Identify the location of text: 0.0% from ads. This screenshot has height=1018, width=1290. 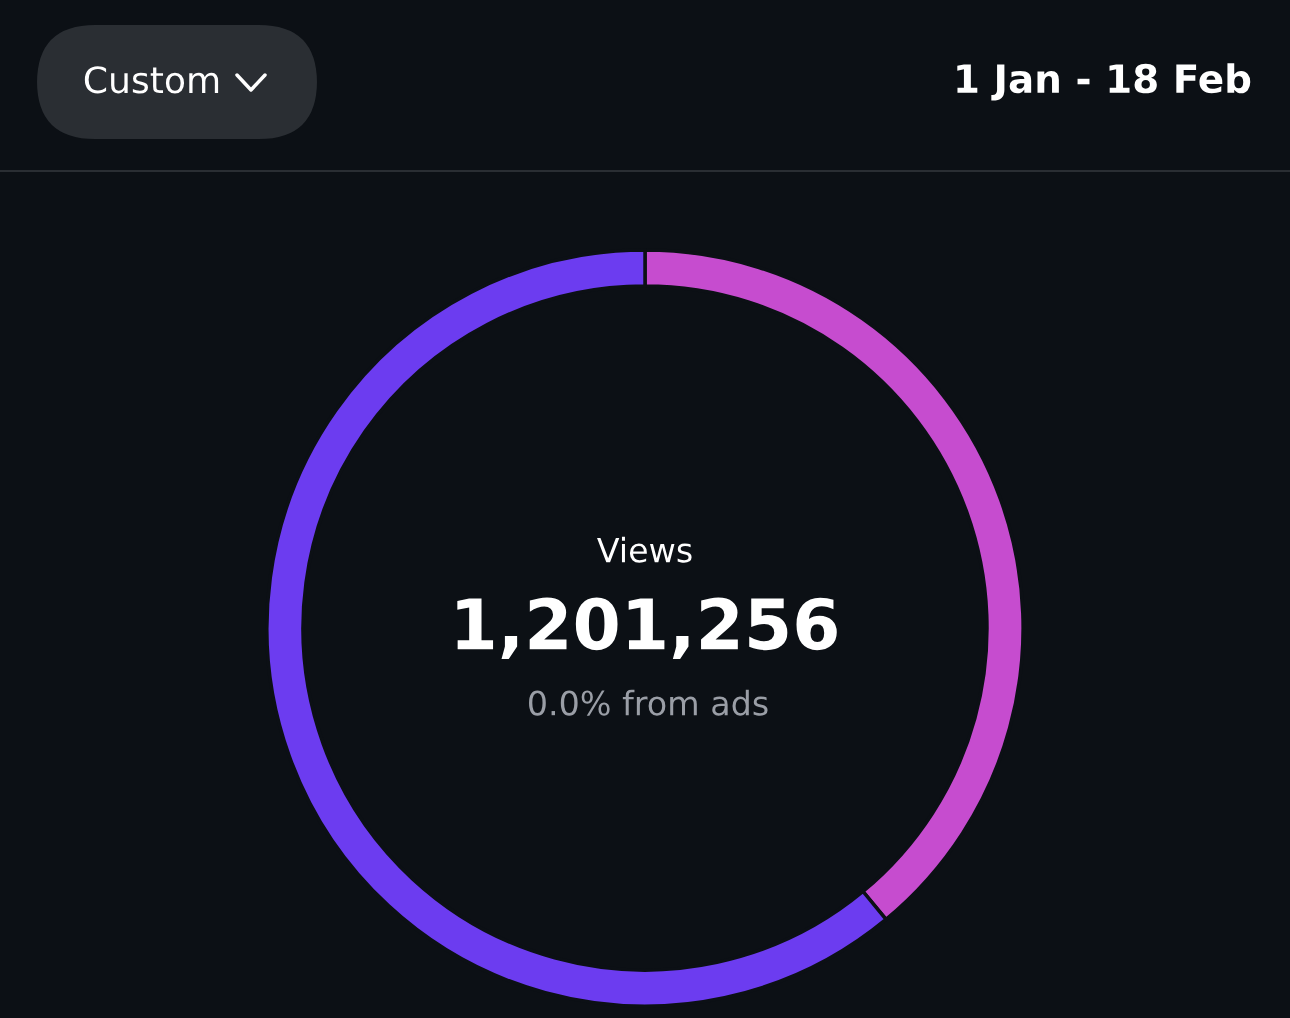
(648, 702).